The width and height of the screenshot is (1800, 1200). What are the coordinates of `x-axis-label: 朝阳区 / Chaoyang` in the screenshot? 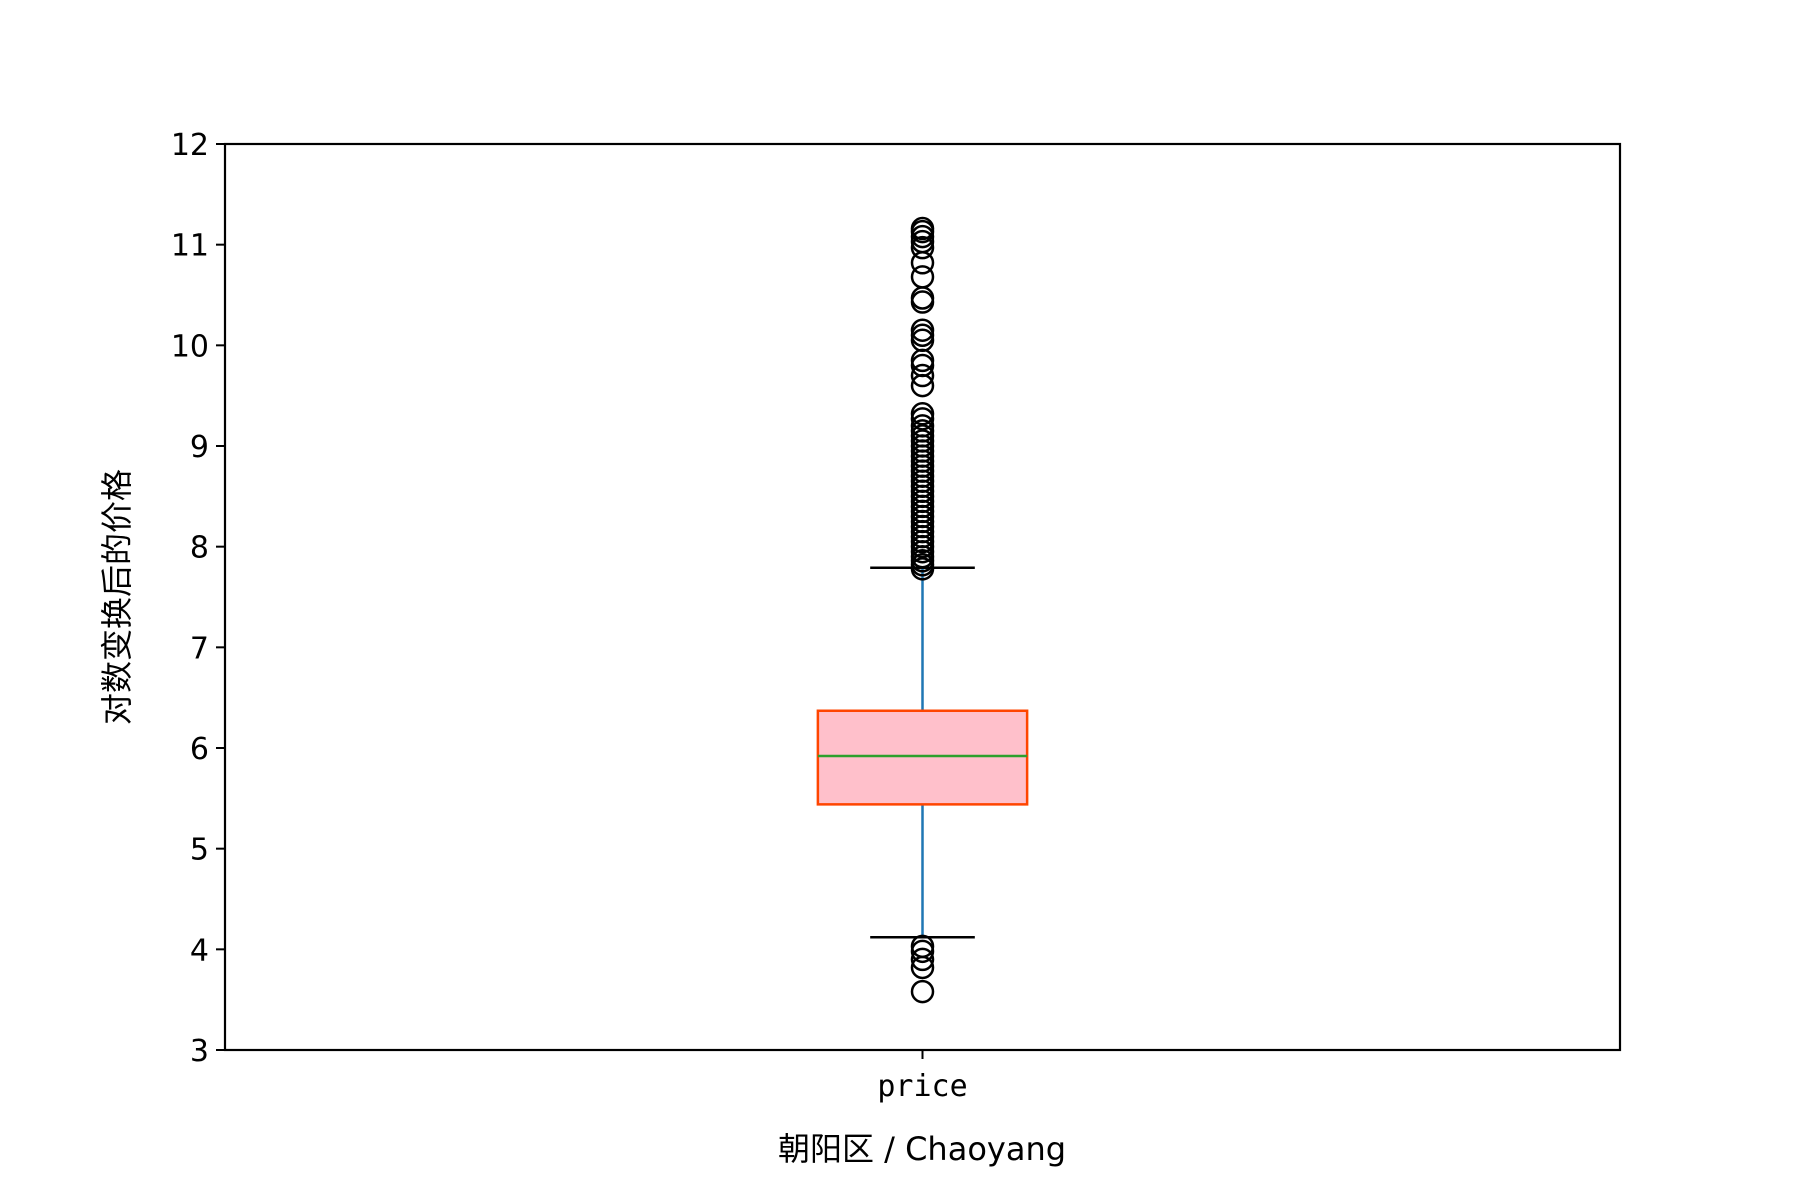 It's located at (922, 1149).